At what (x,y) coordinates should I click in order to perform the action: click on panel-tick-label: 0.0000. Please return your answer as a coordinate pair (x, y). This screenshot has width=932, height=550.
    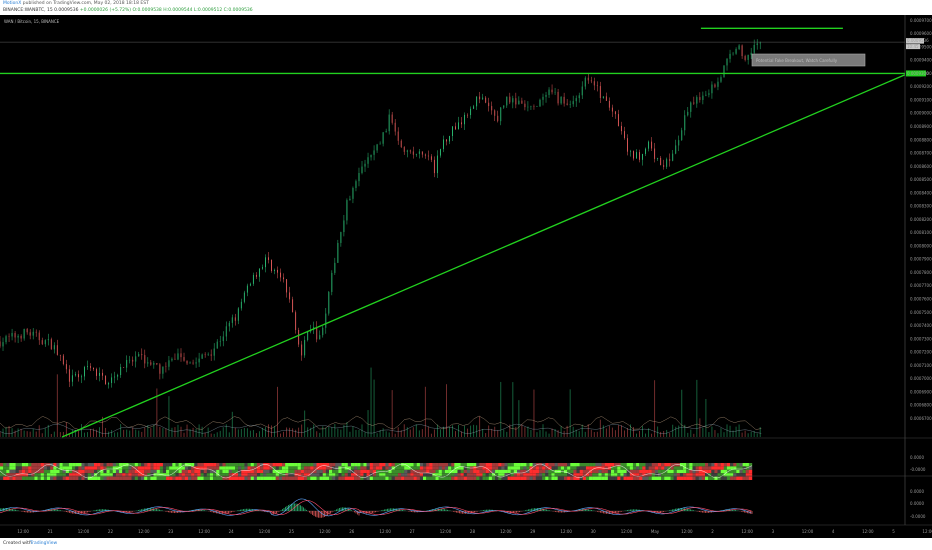
    Looking at the image, I should click on (917, 491).